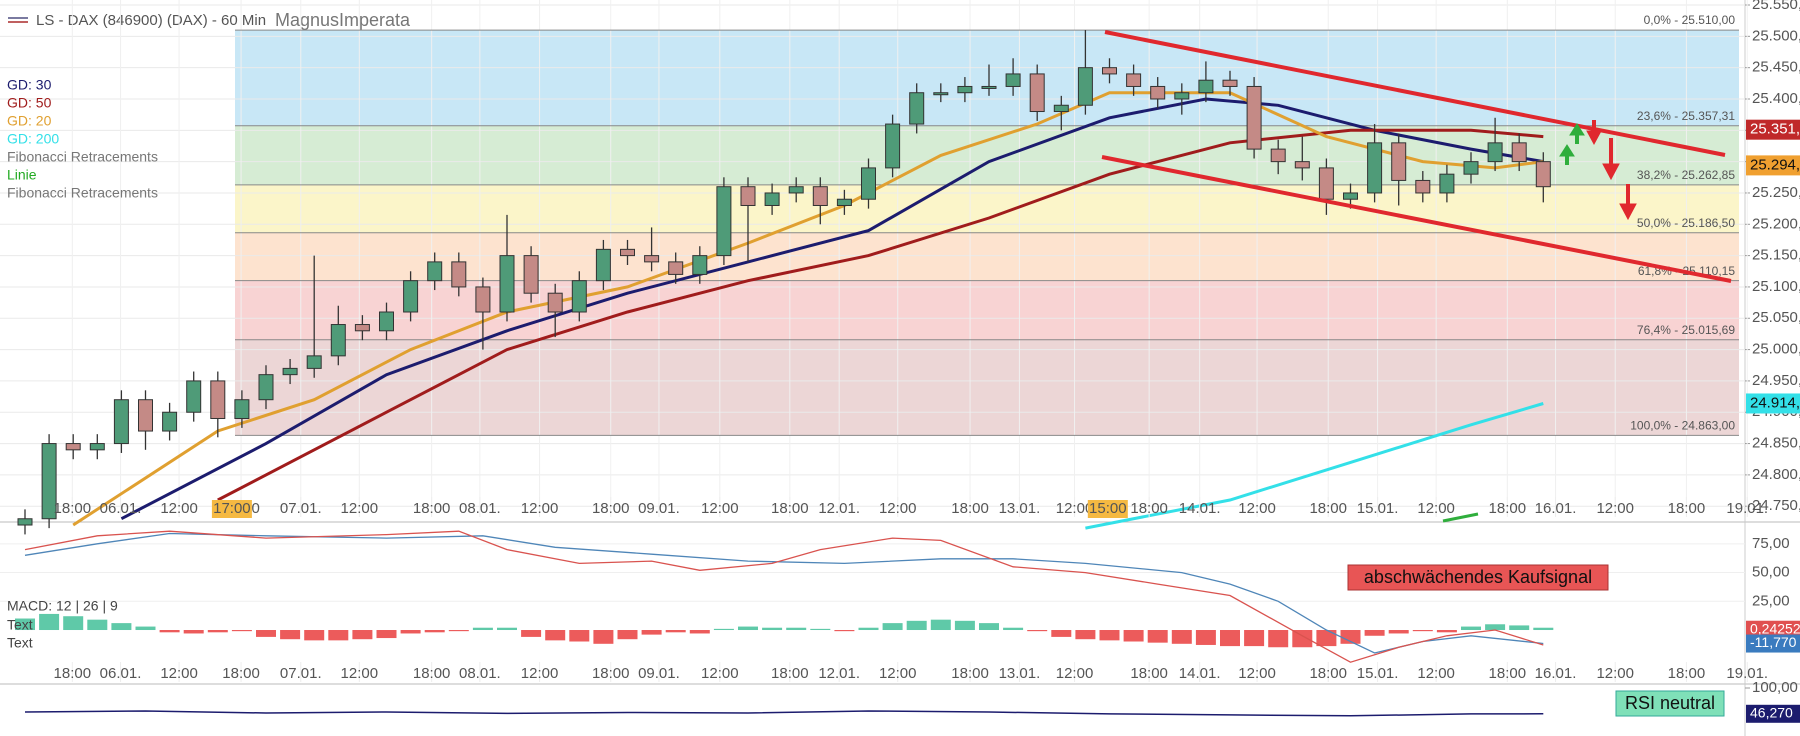 This screenshot has width=1800, height=736. I want to click on x-tick-label: 19.01., so click(1747, 508).